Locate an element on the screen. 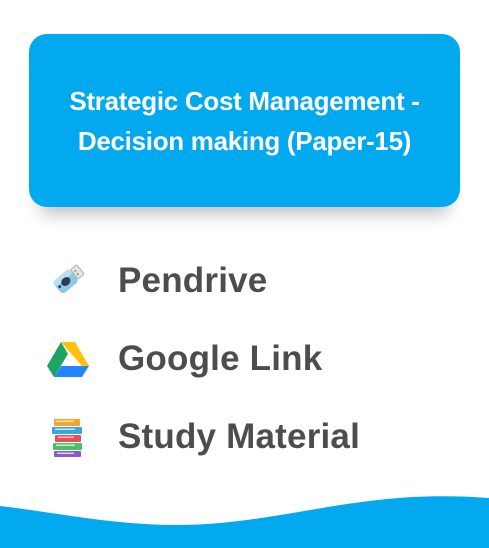 The width and height of the screenshot is (489, 548). pendrive-icon is located at coordinates (68, 281).